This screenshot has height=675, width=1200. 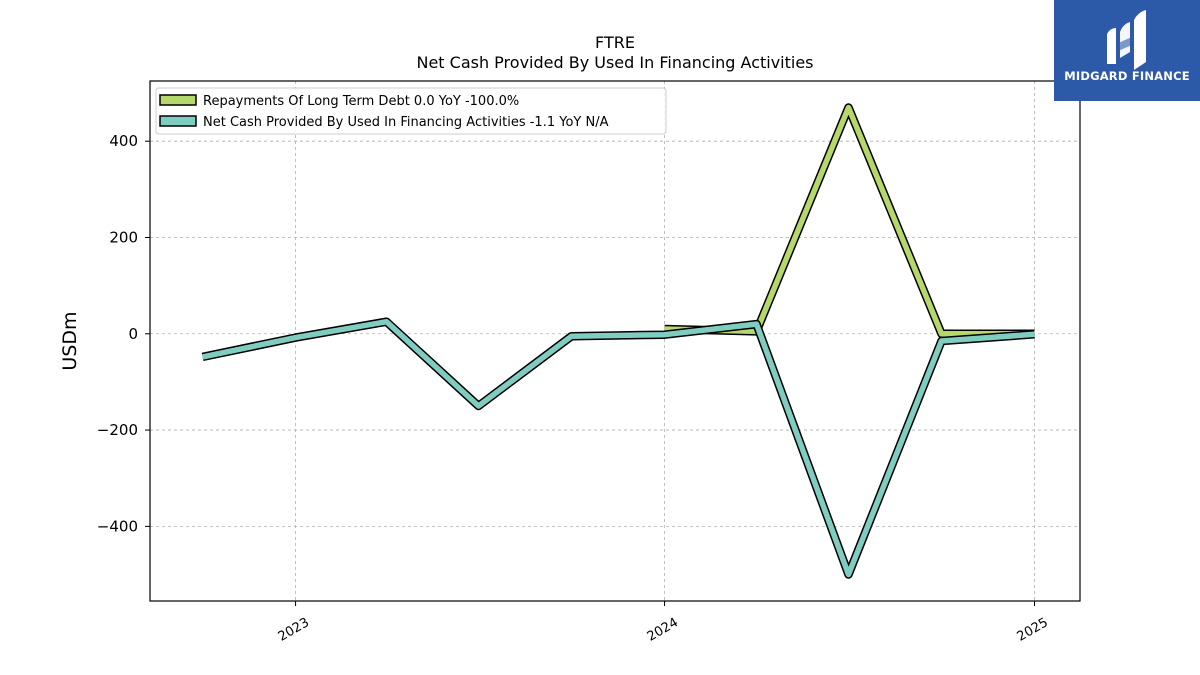 I want to click on y-tick-label: −200, so click(x=117, y=430).